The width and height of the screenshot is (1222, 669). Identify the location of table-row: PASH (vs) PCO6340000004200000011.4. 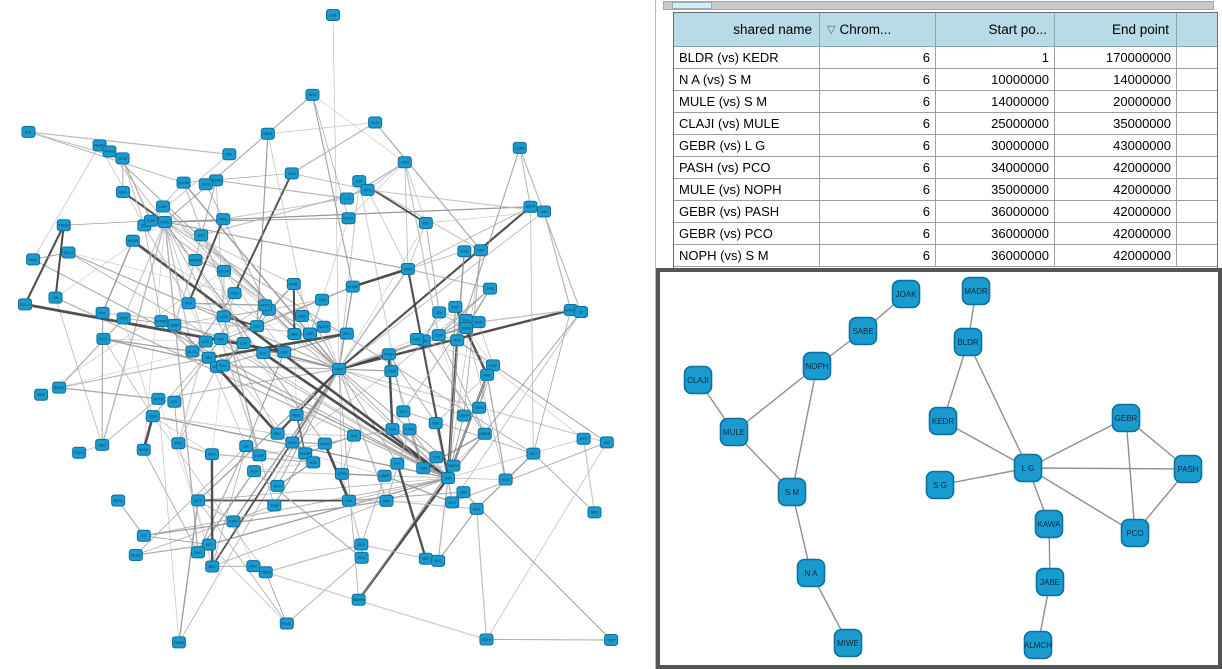
(945, 167).